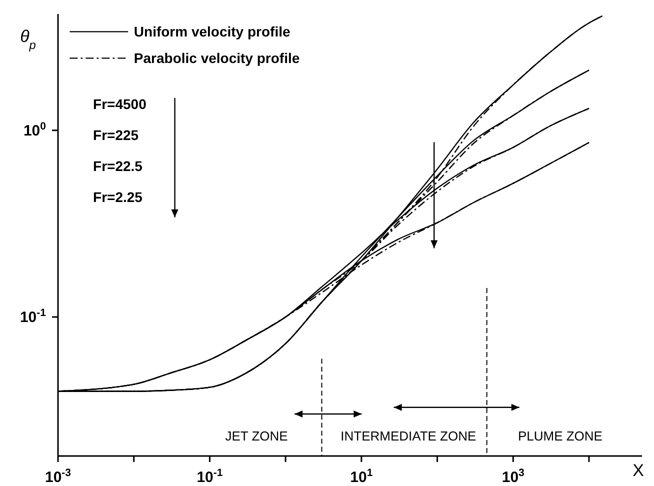 This screenshot has width=654, height=486. I want to click on x-axis-title: X, so click(638, 470).